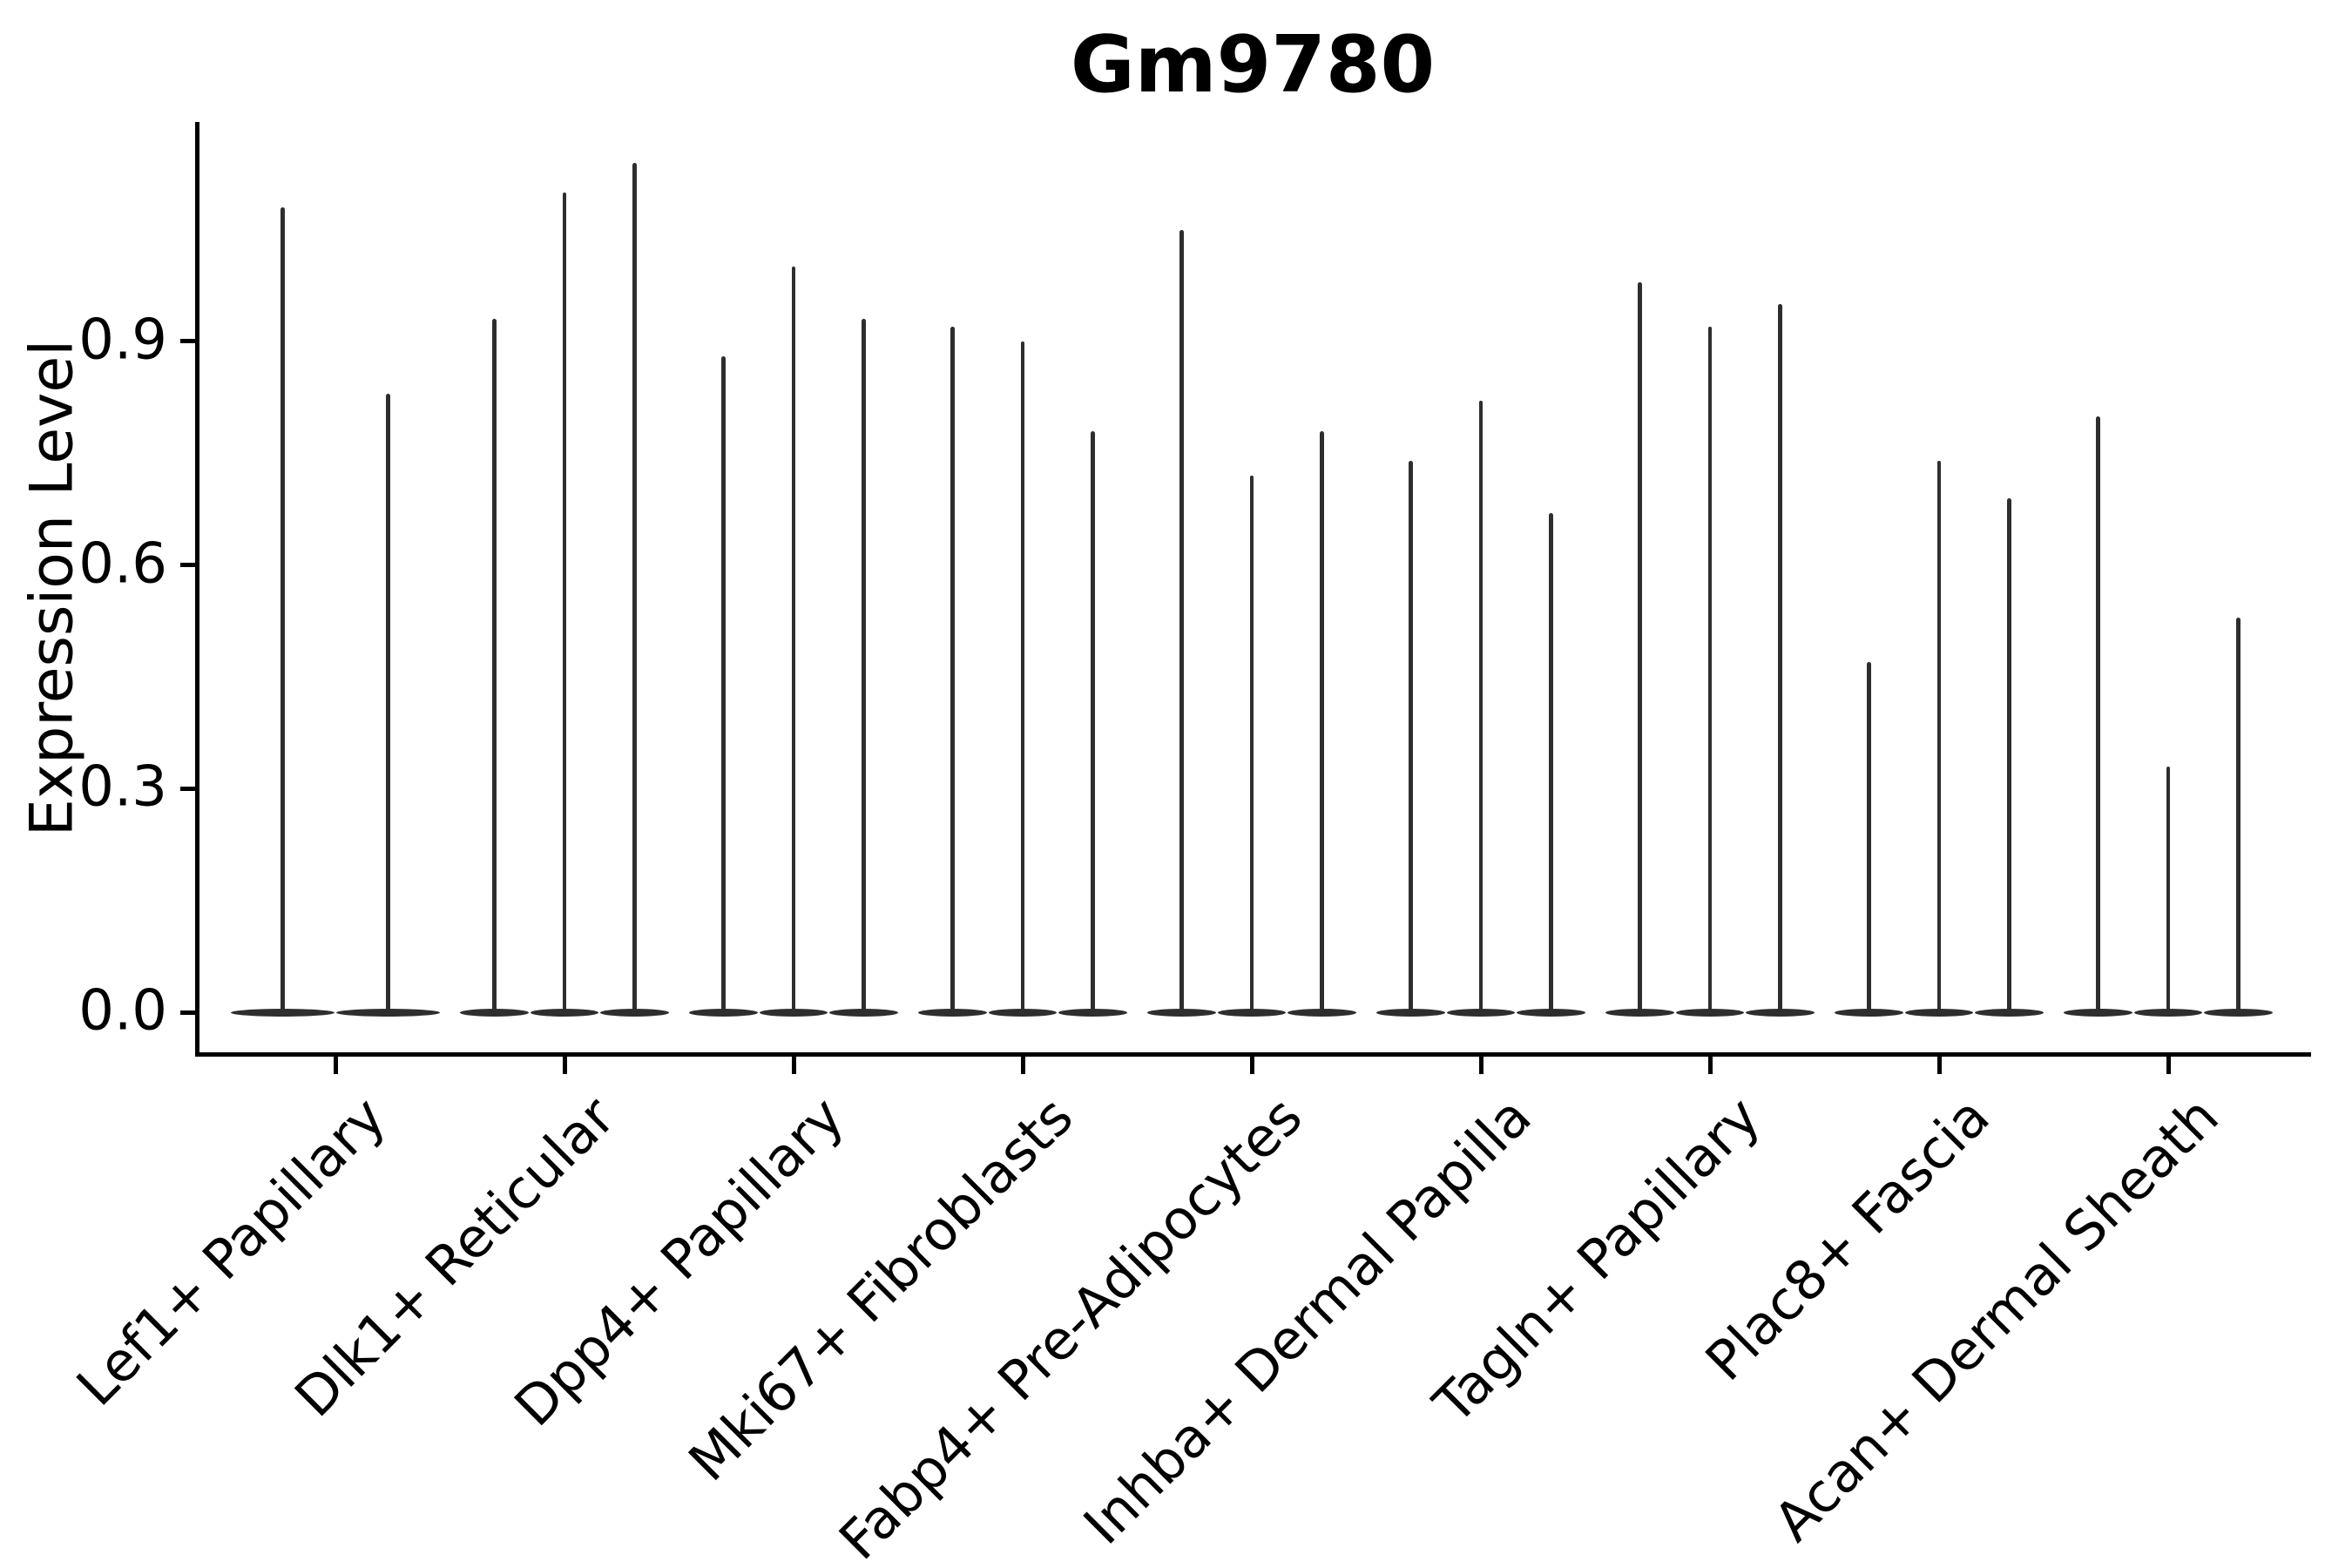 Image resolution: width=2352 pixels, height=1568 pixels. Describe the element at coordinates (1996, 1319) in the screenshot. I see `x-tick-label: Acan+ Dermal Sheath` at that location.